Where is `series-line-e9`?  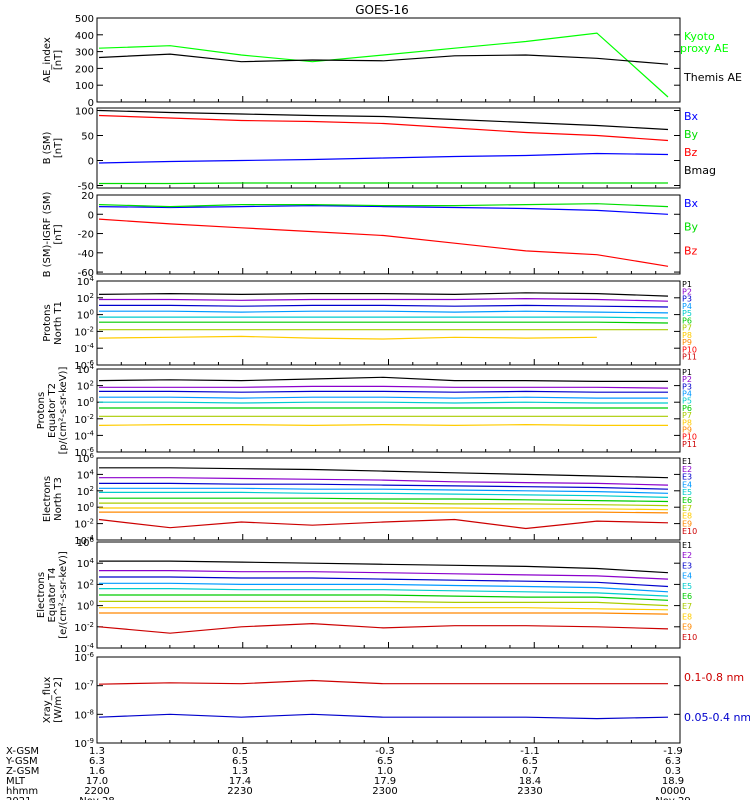 series-line-e9 is located at coordinates (384, 512).